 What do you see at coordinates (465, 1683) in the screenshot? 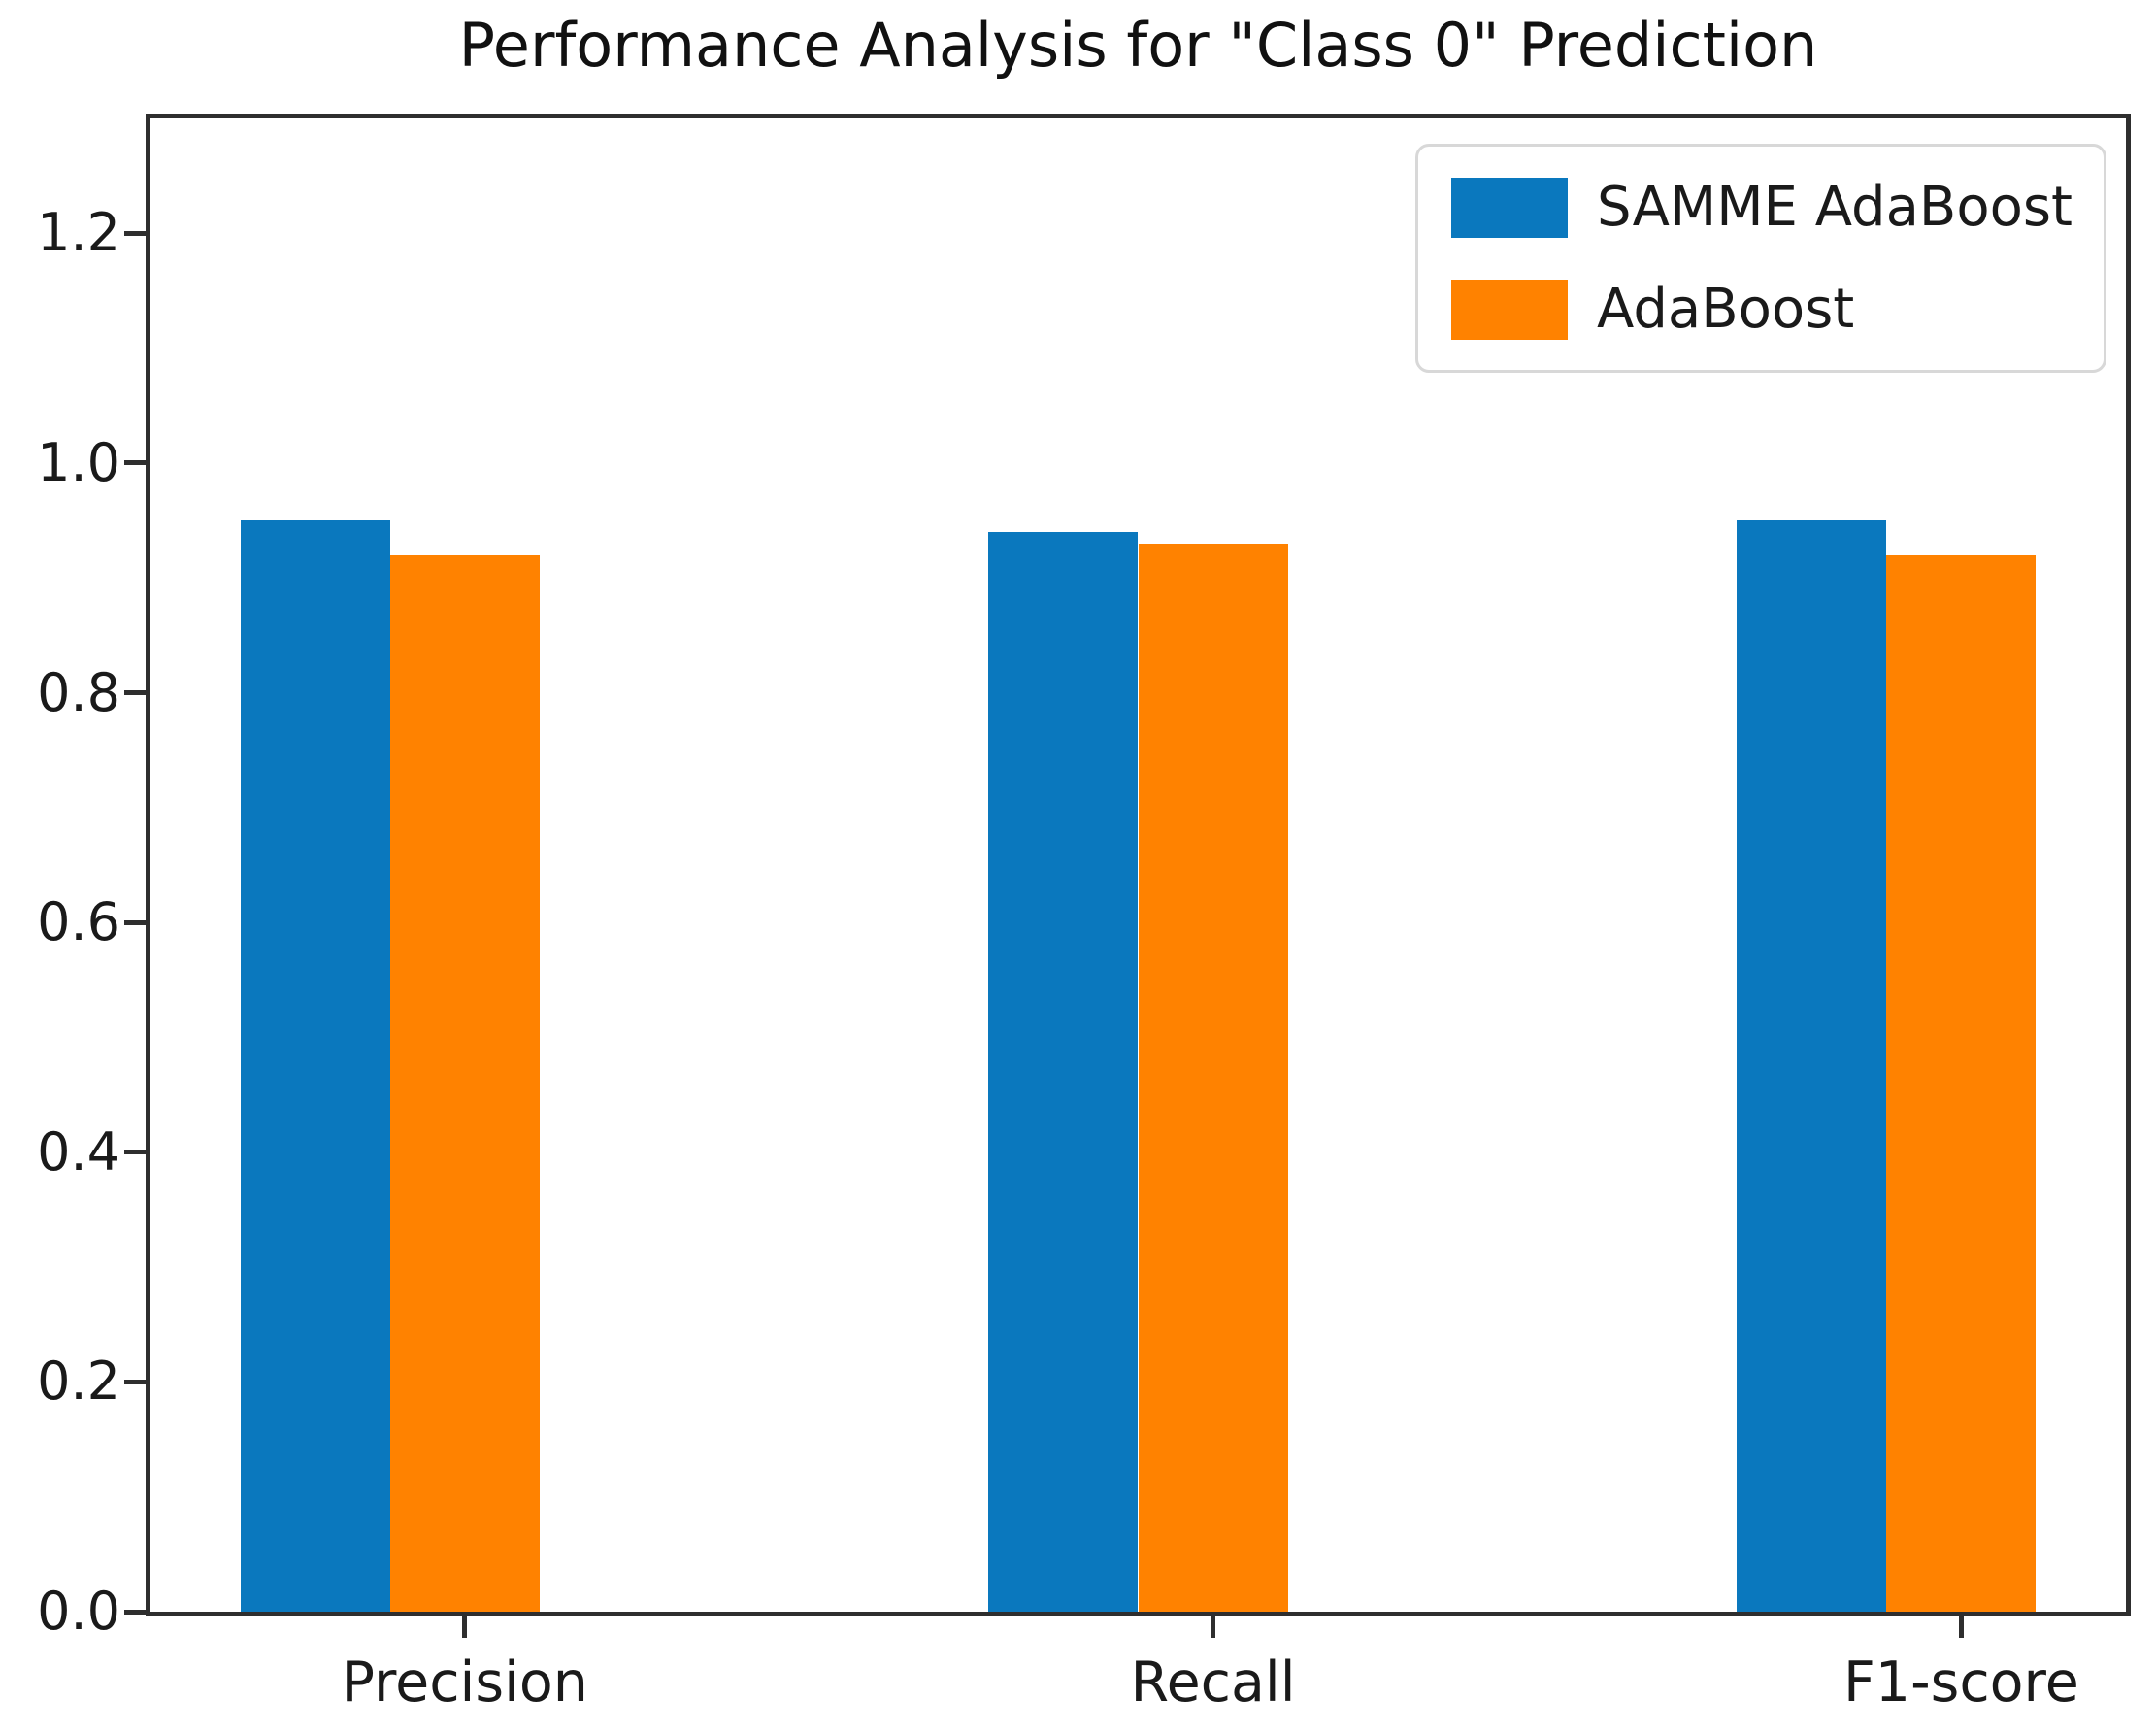
I see `xtick-label-precision: Precision` at bounding box center [465, 1683].